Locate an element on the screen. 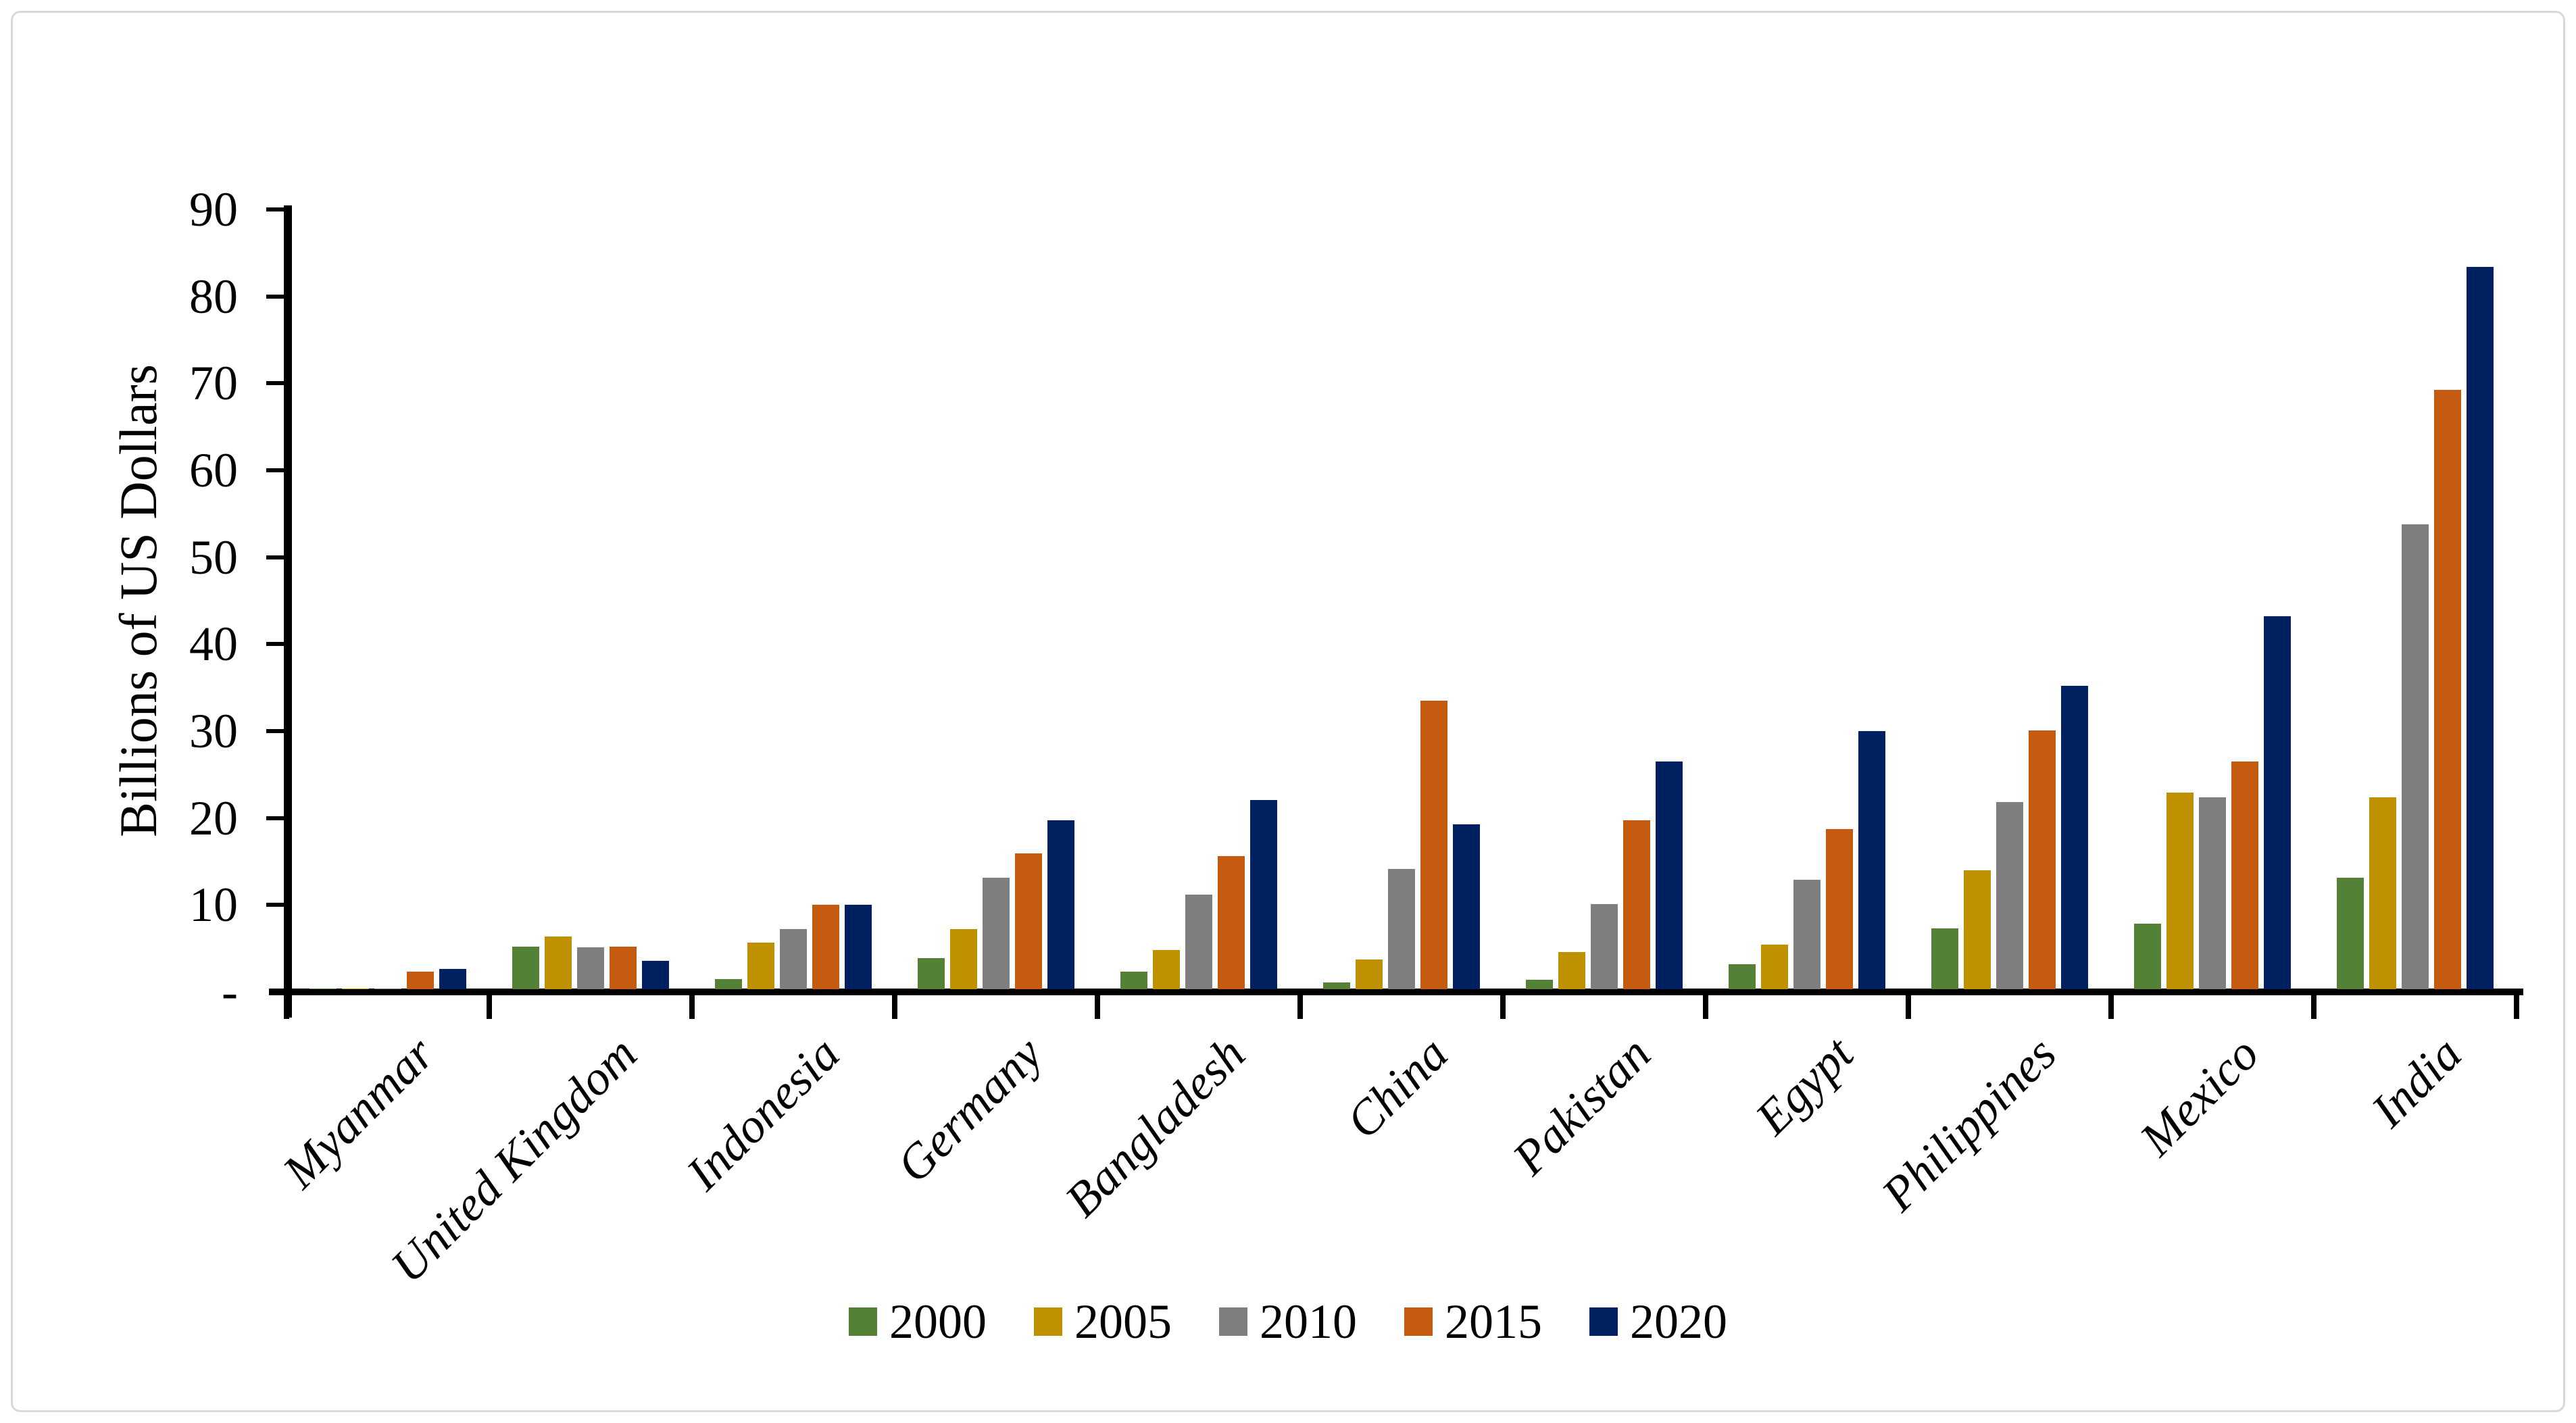  bar-2015-mexico is located at coordinates (2245, 875).